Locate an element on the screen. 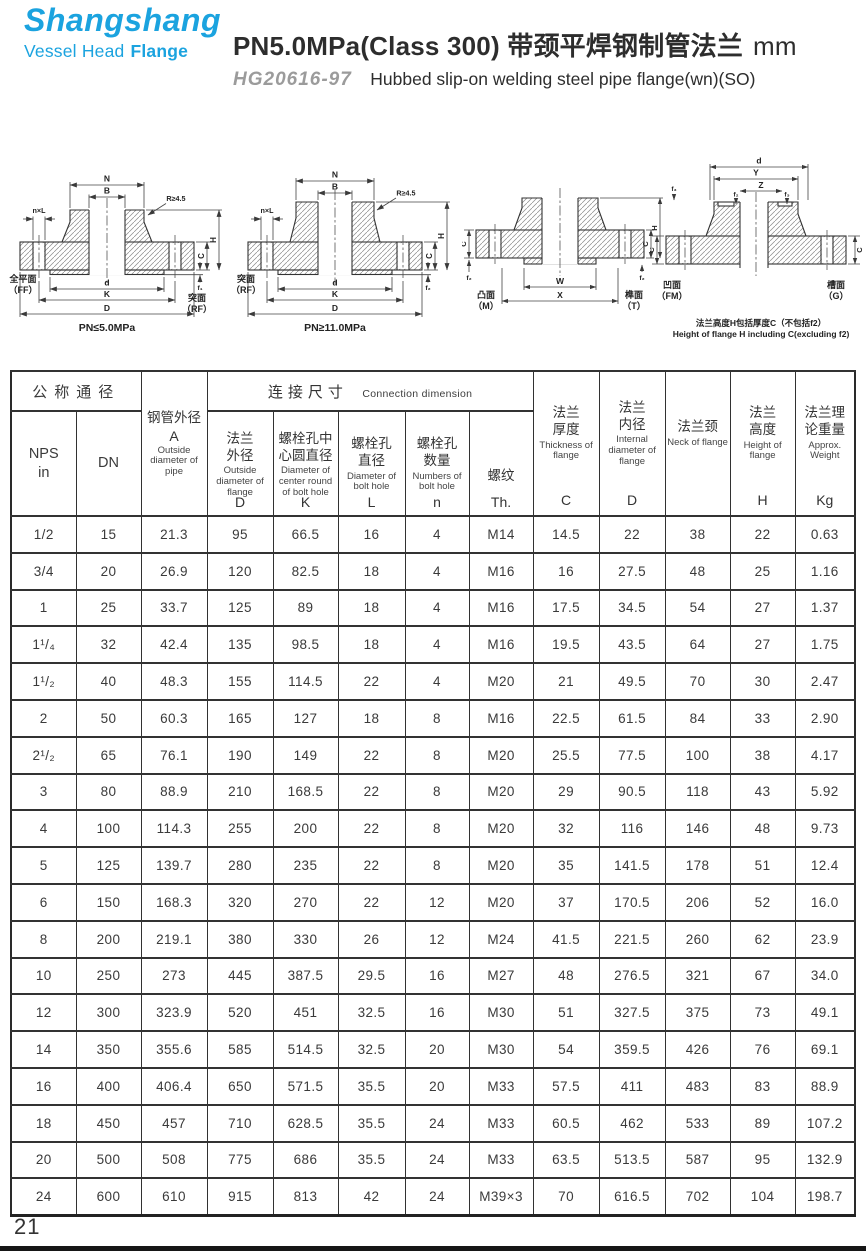 Image resolution: width=866 pixels, height=1251 pixels. face-label-m-en: （M） is located at coordinates (486, 306).